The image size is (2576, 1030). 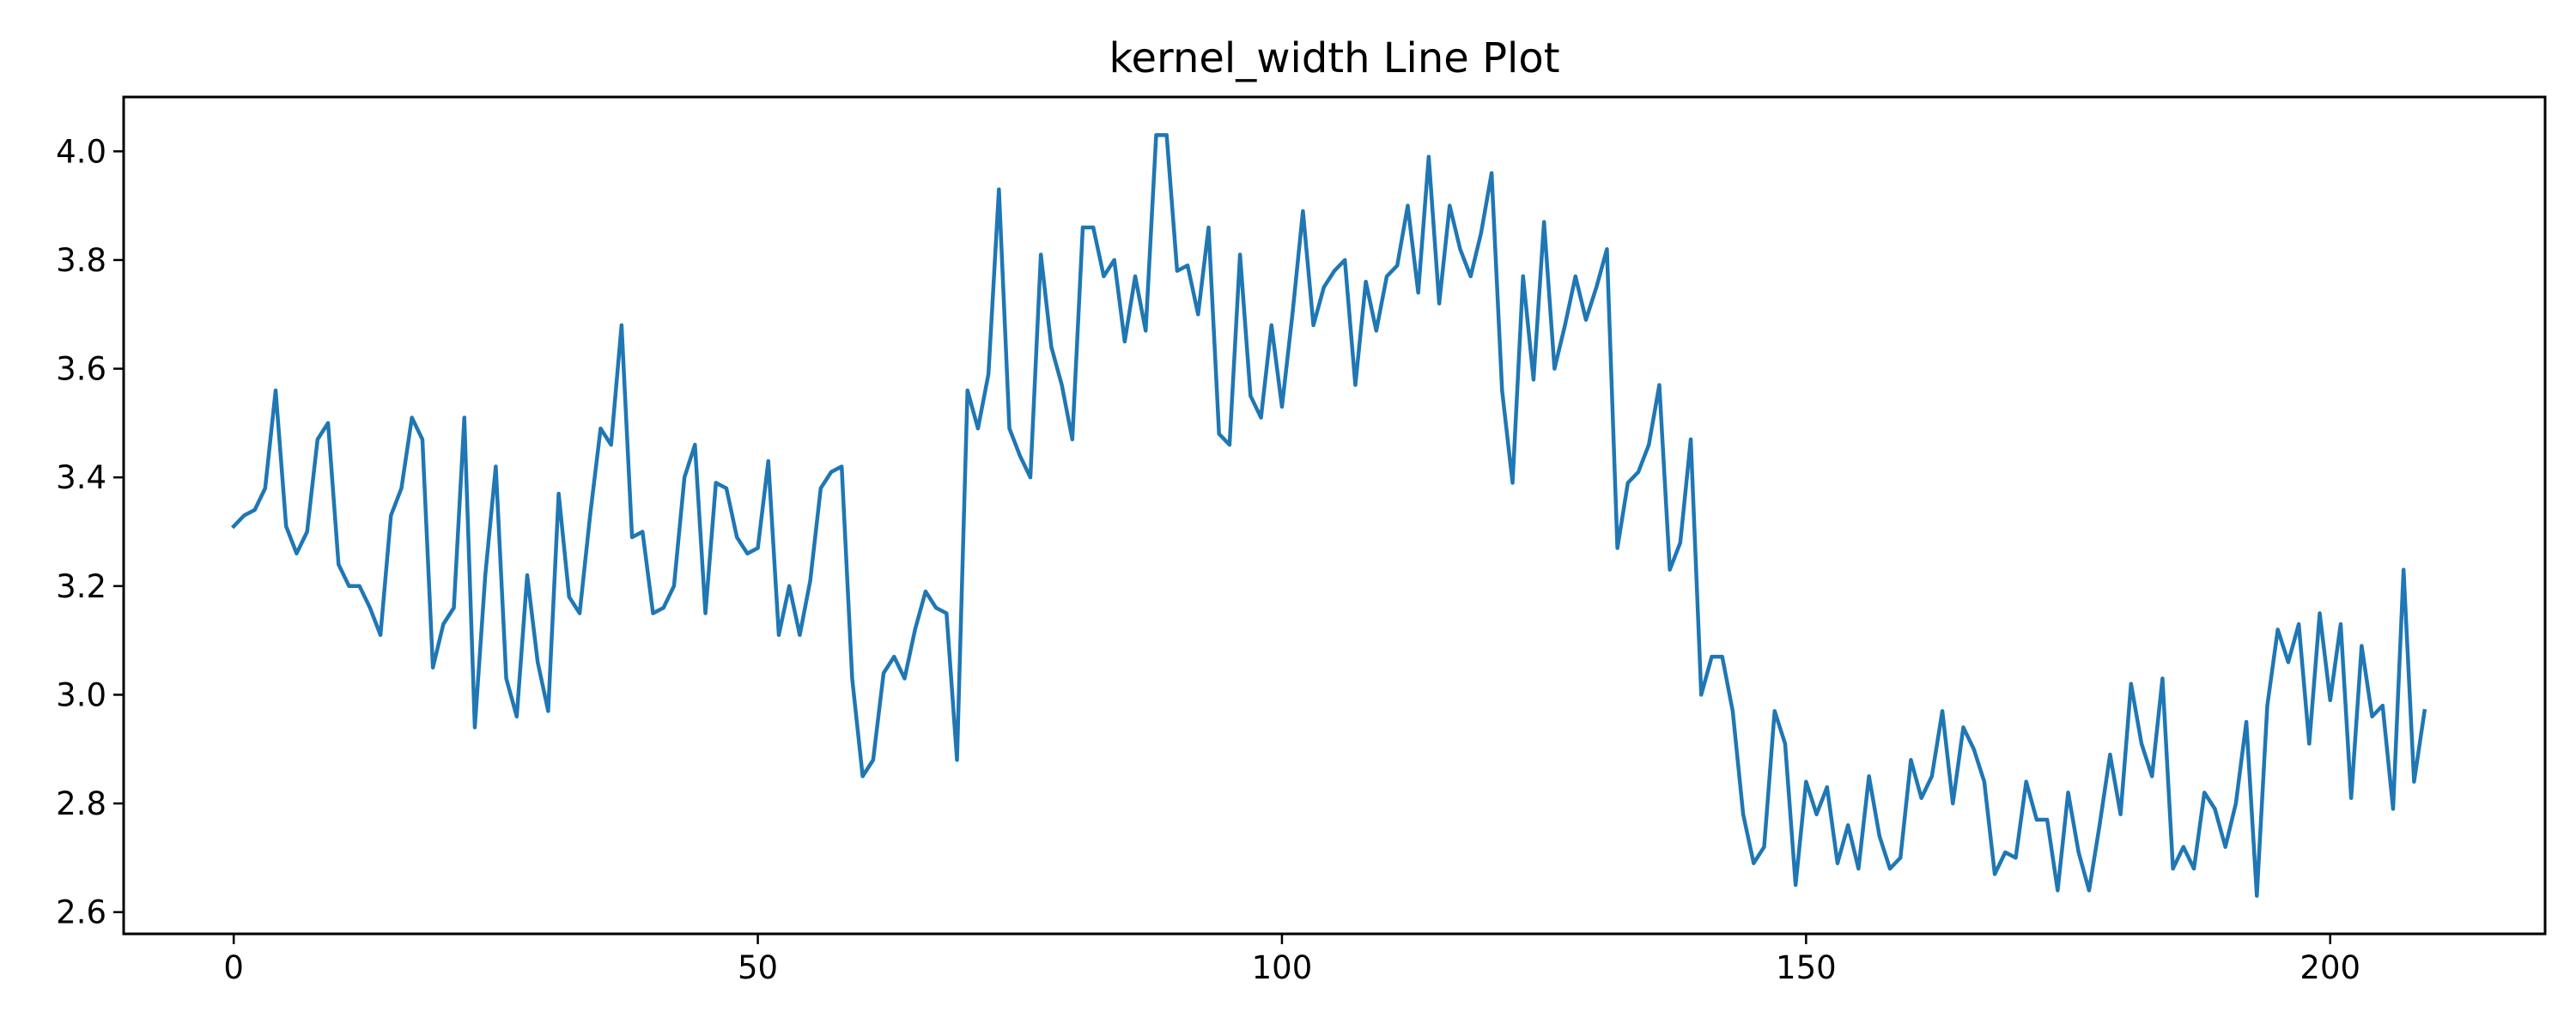 I want to click on y-tick-label: 3.2, so click(x=81, y=586).